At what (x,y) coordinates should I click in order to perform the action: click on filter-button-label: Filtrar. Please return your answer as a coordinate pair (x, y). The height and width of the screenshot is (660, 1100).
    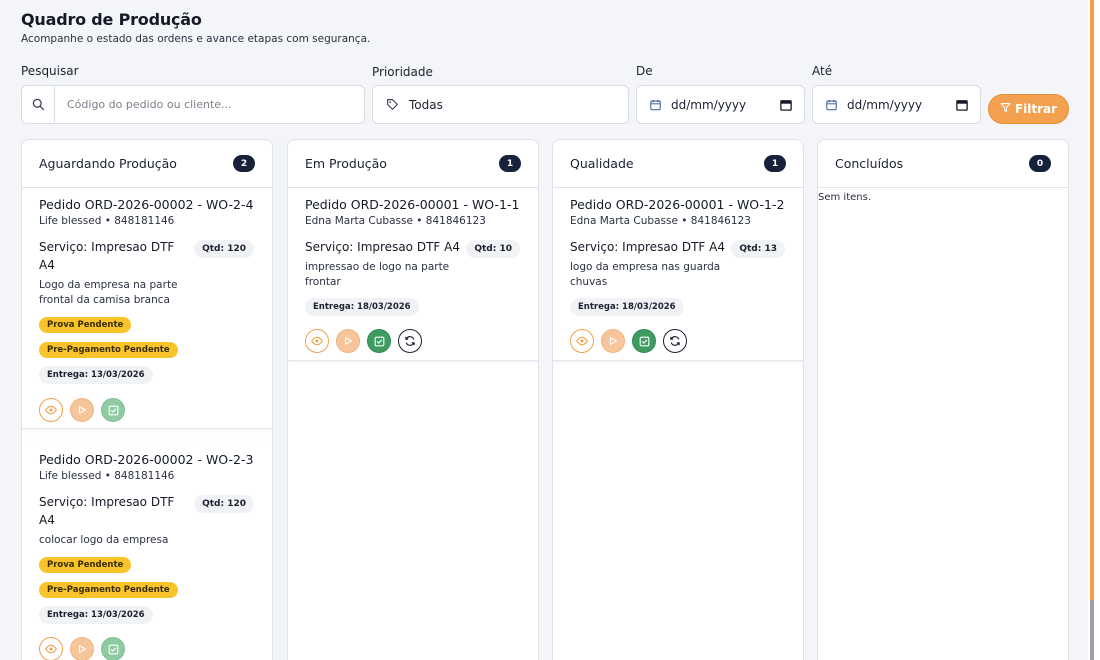
    Looking at the image, I should click on (1036, 109).